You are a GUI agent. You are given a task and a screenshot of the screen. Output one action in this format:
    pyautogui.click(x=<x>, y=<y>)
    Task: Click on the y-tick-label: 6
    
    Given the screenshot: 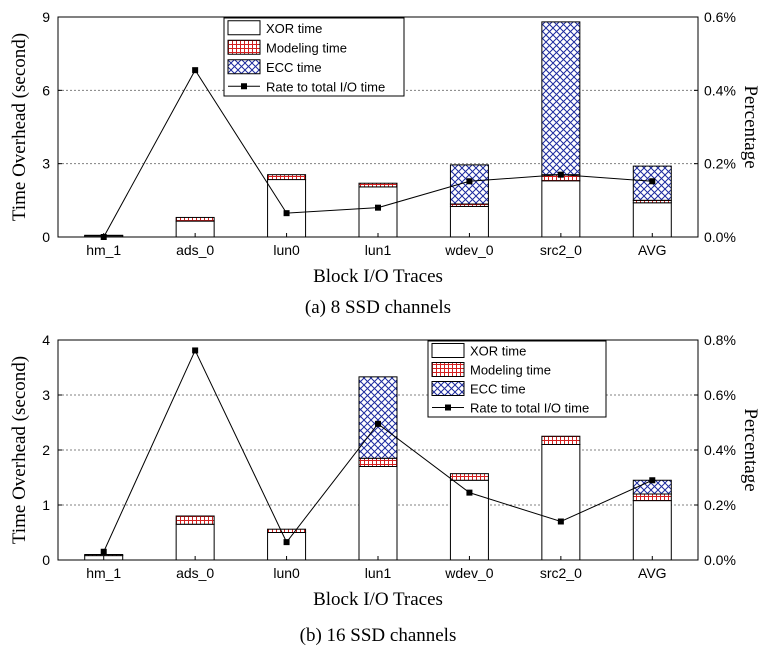 What is the action you would take?
    pyautogui.click(x=46, y=90)
    